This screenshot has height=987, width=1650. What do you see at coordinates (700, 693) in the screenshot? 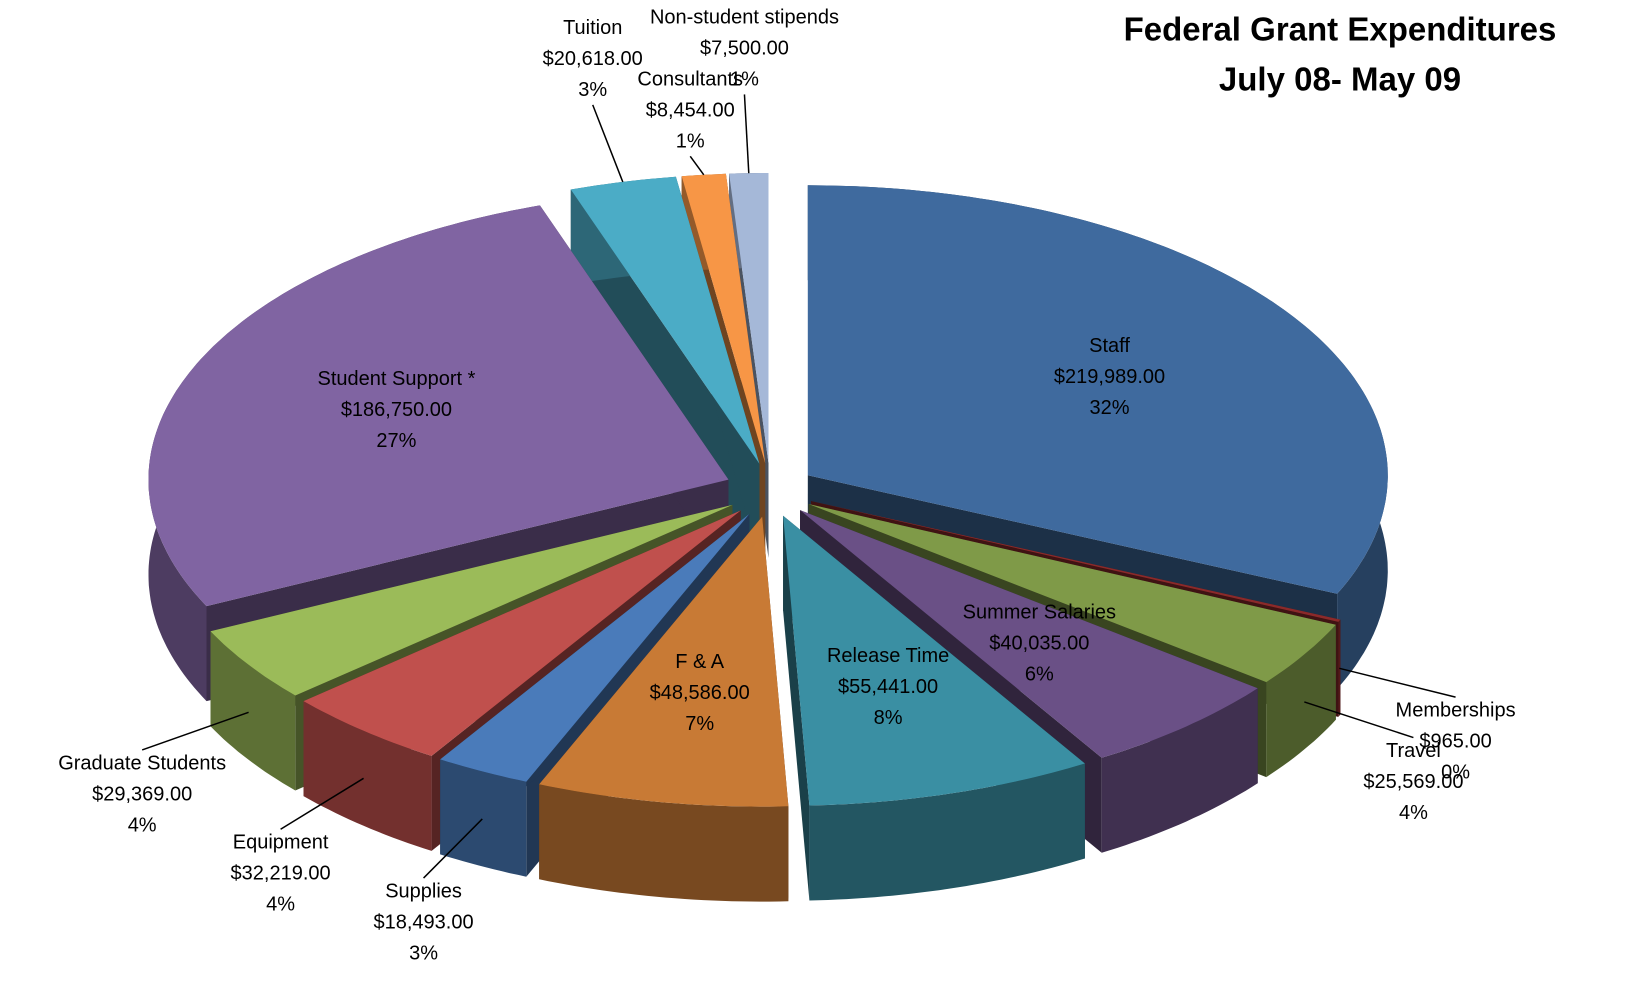
I see `data-label: $48,586.00` at bounding box center [700, 693].